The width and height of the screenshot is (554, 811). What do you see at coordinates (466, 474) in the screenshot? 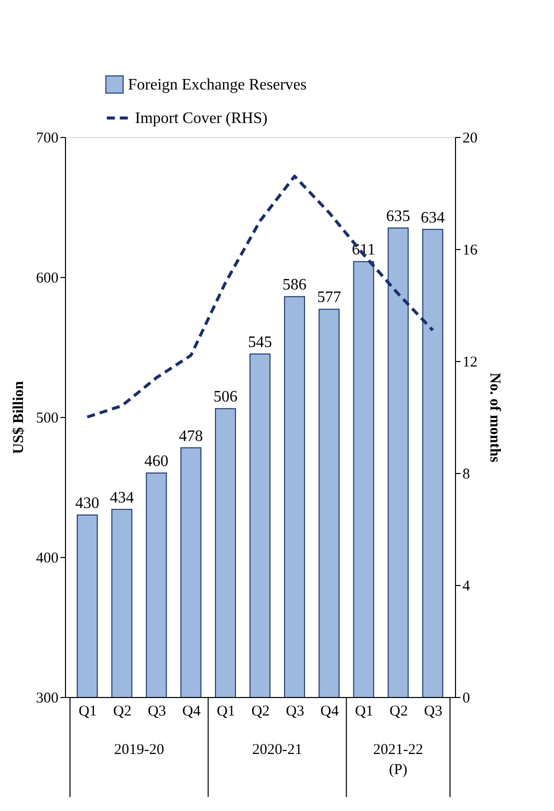
I see `y2-tick-label: 8` at bounding box center [466, 474].